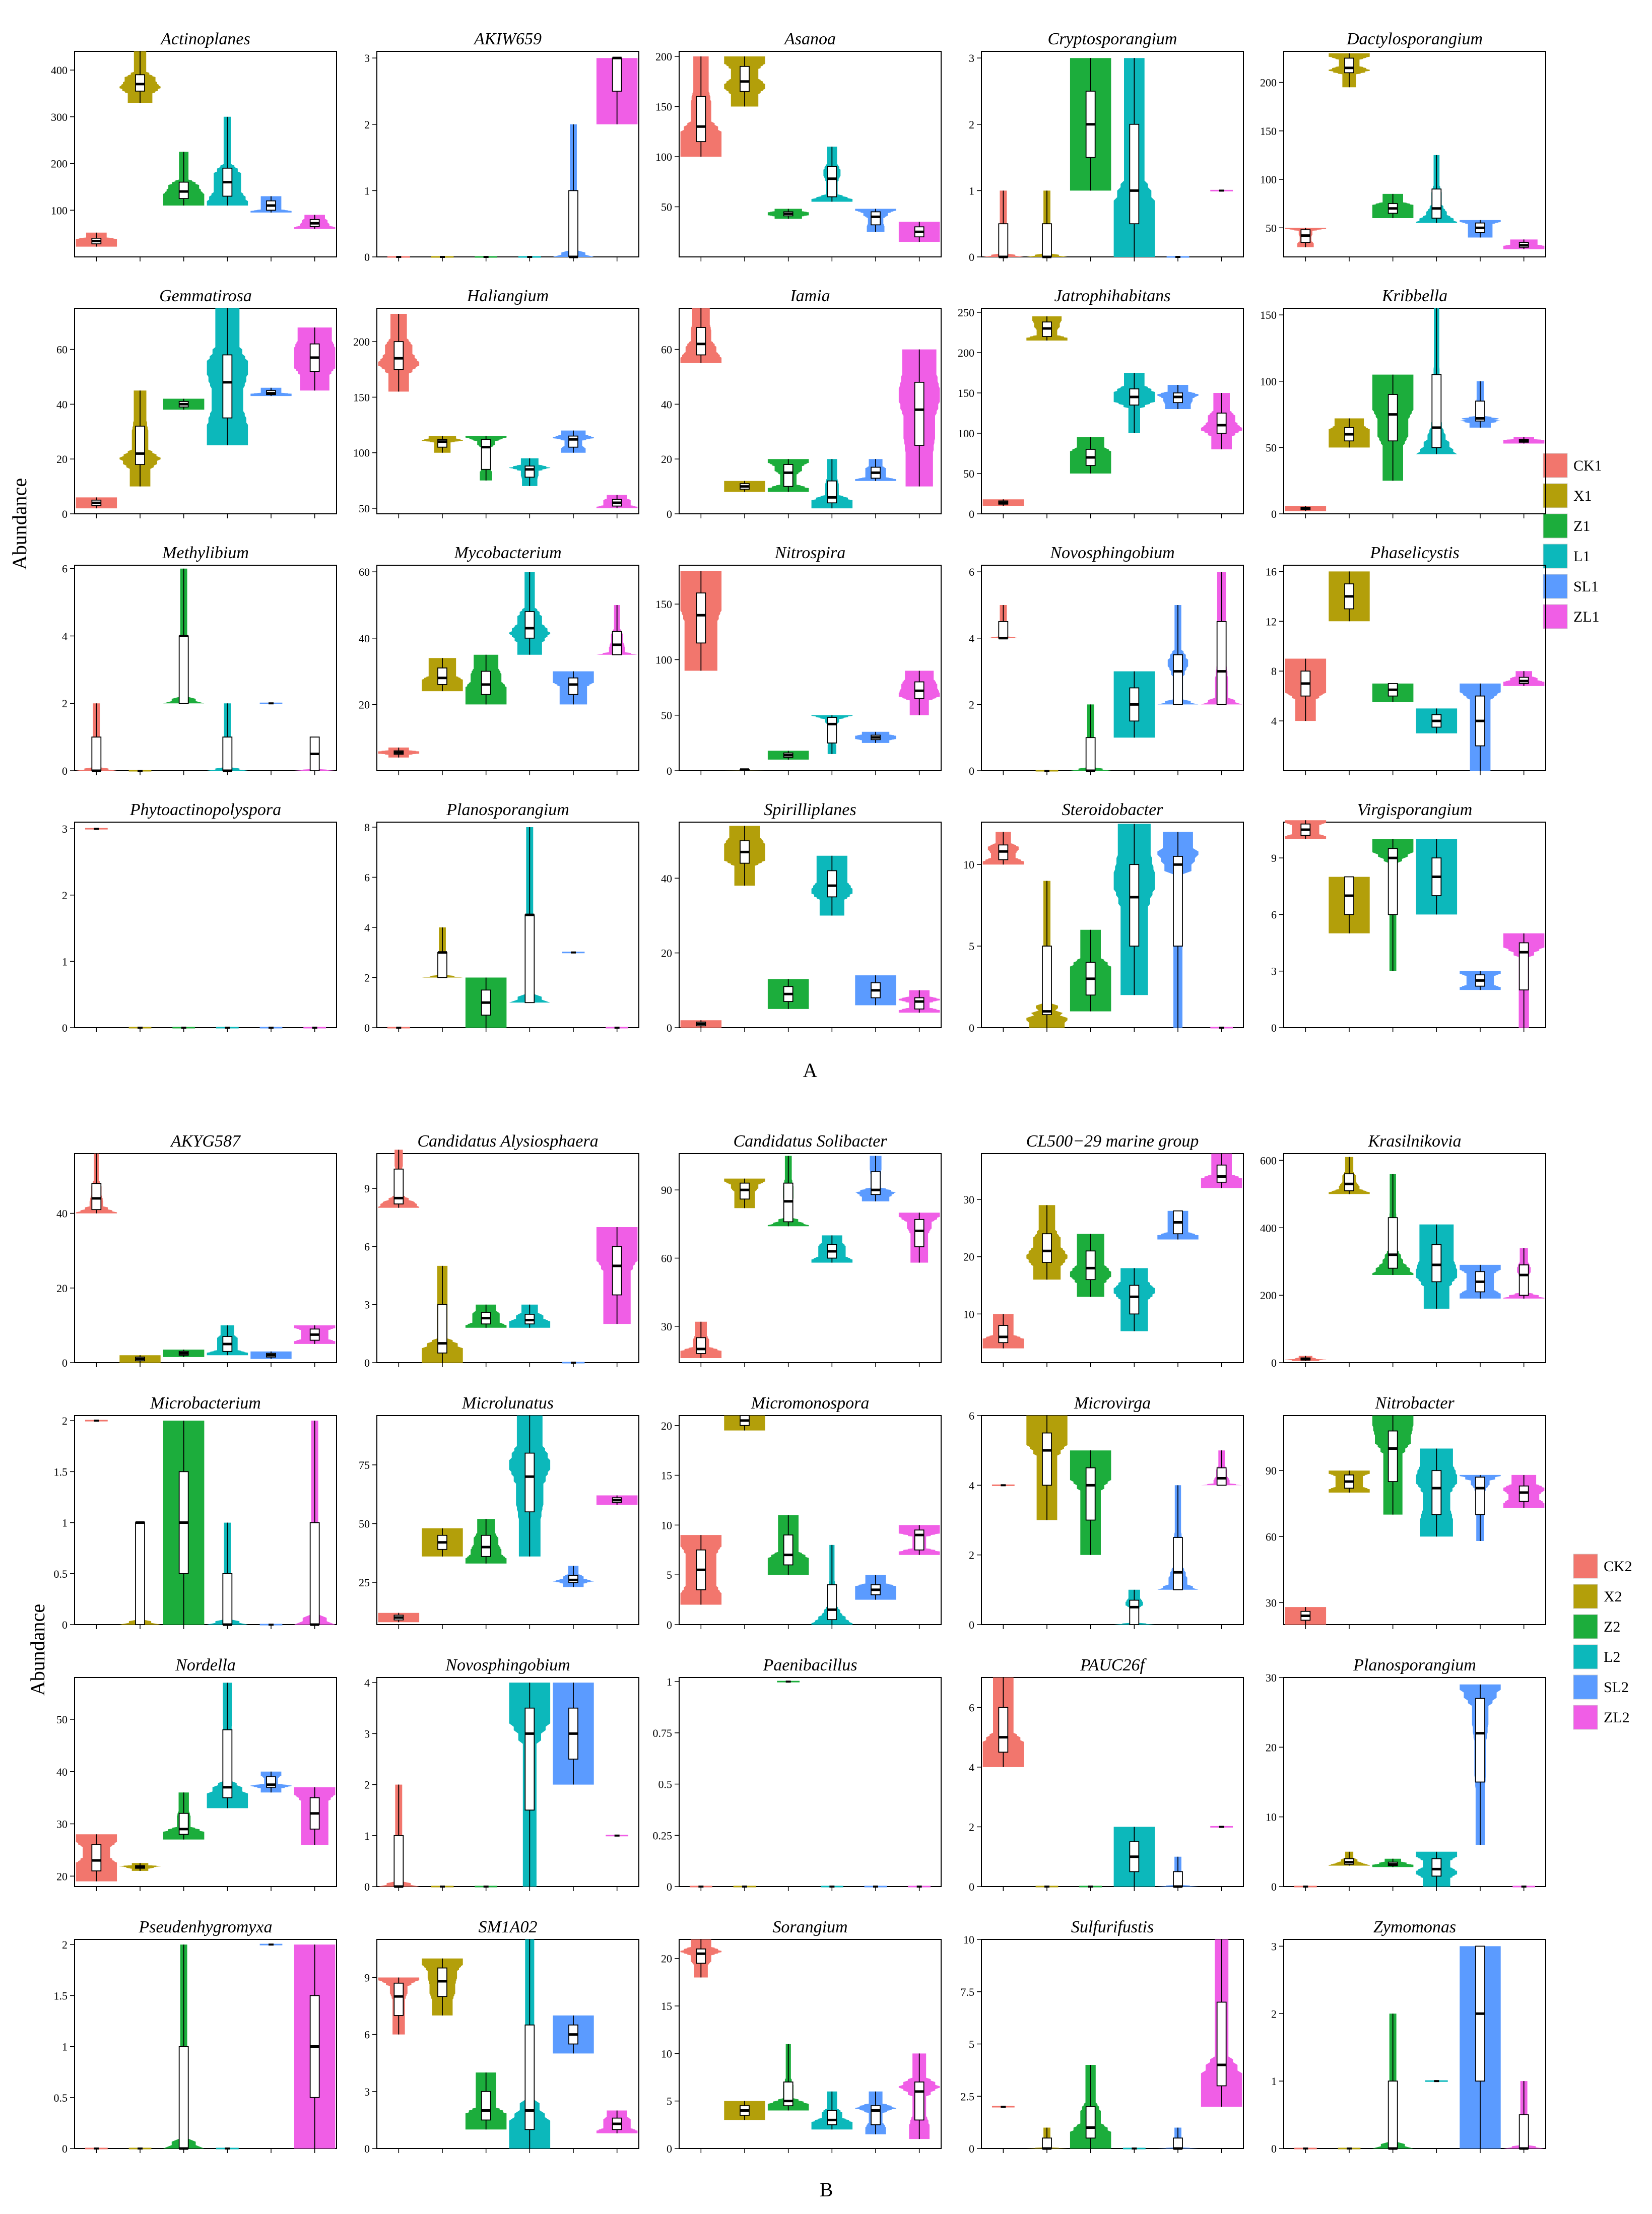  I want to click on panel-title: Mycobacterium, so click(507, 553).